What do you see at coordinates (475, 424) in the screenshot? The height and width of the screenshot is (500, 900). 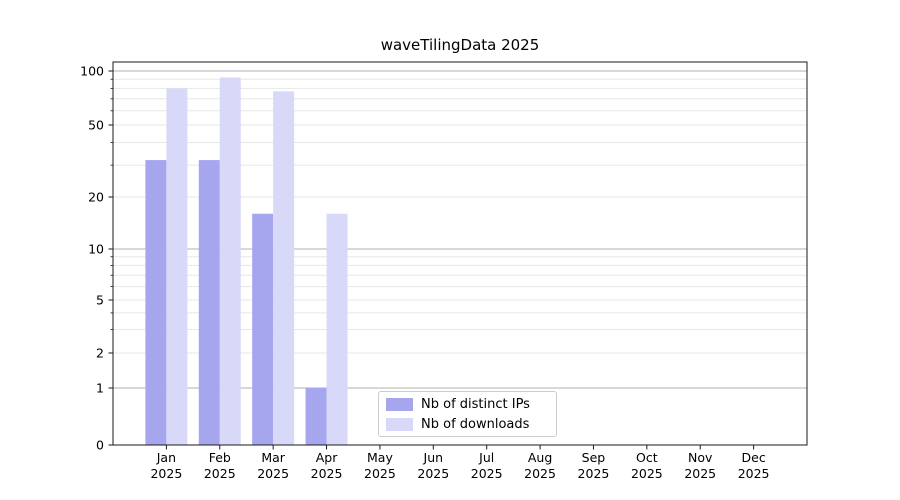 I see `legend-label-downloads: Nb of downloads` at bounding box center [475, 424].